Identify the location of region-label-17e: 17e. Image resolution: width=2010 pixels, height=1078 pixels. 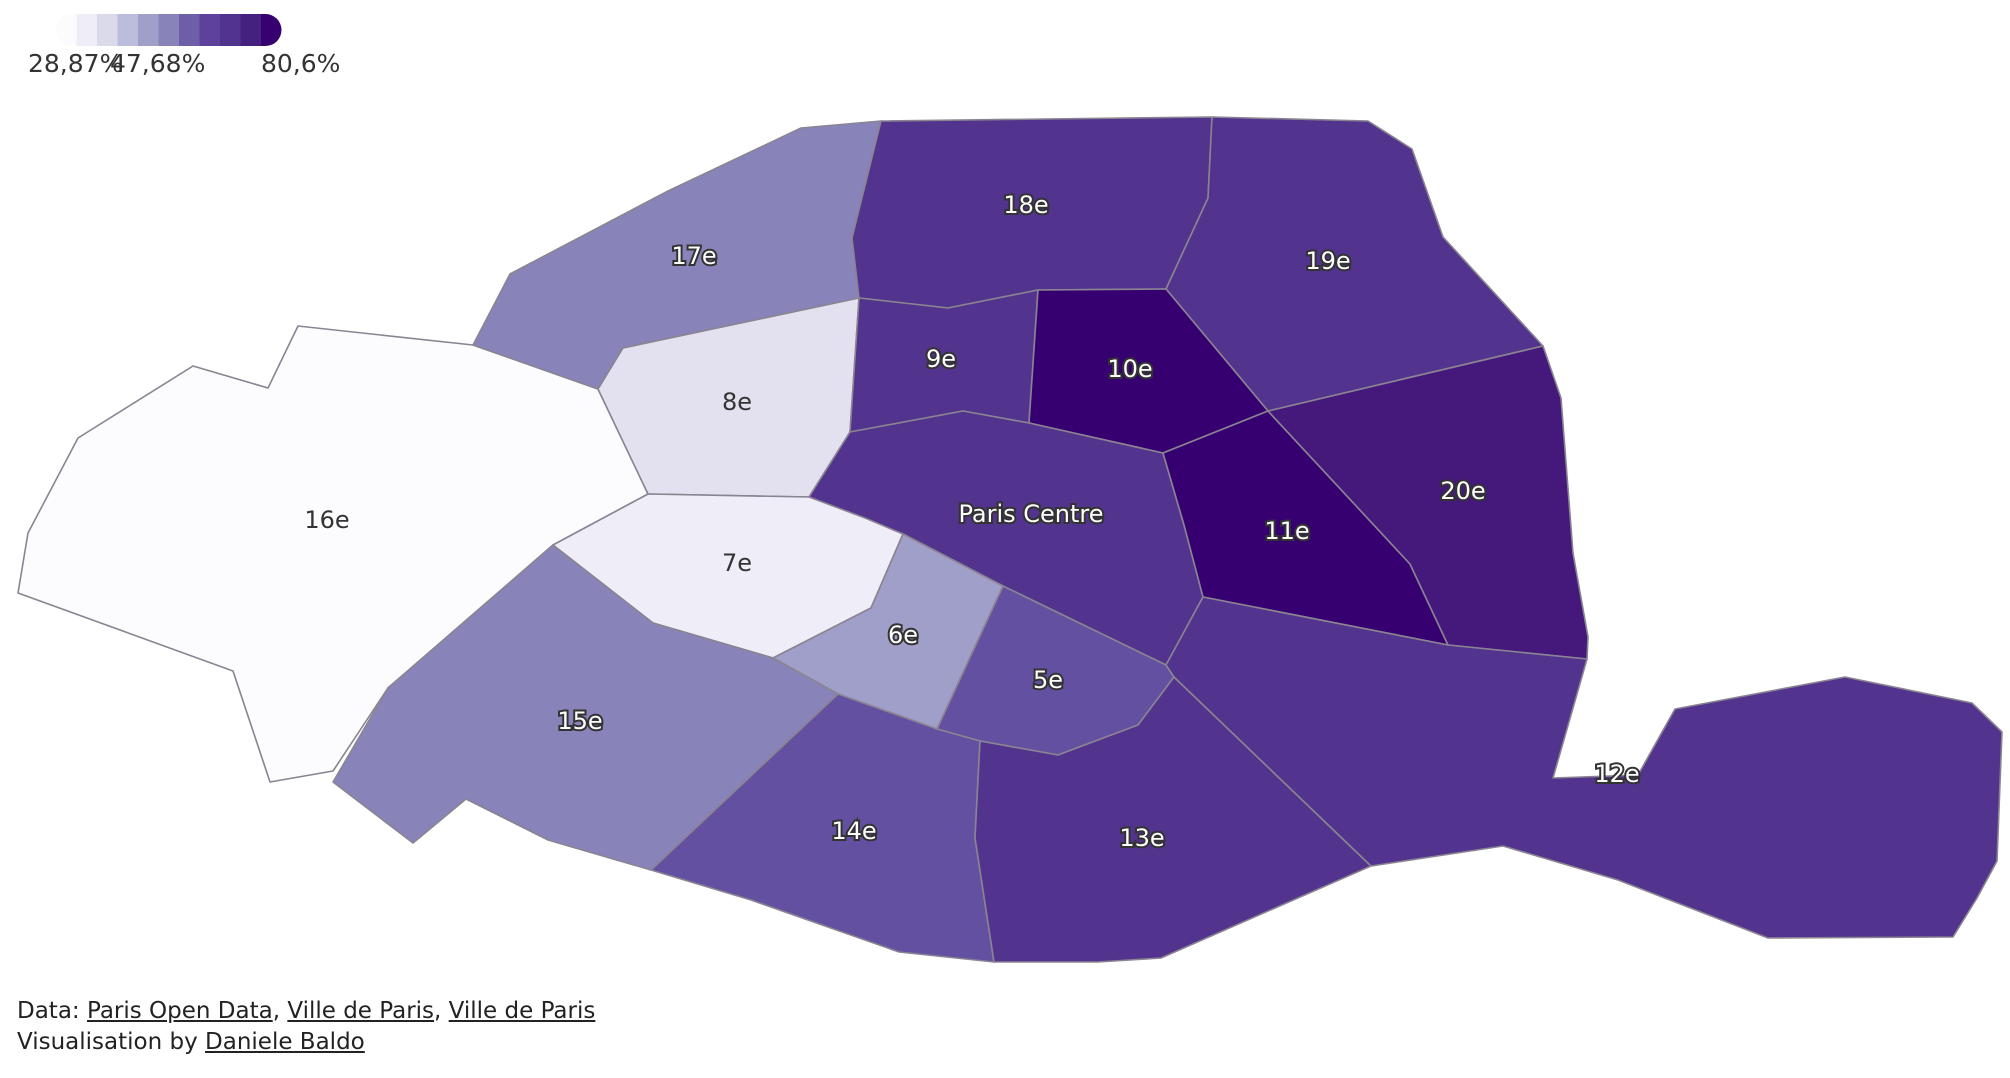
(693, 256).